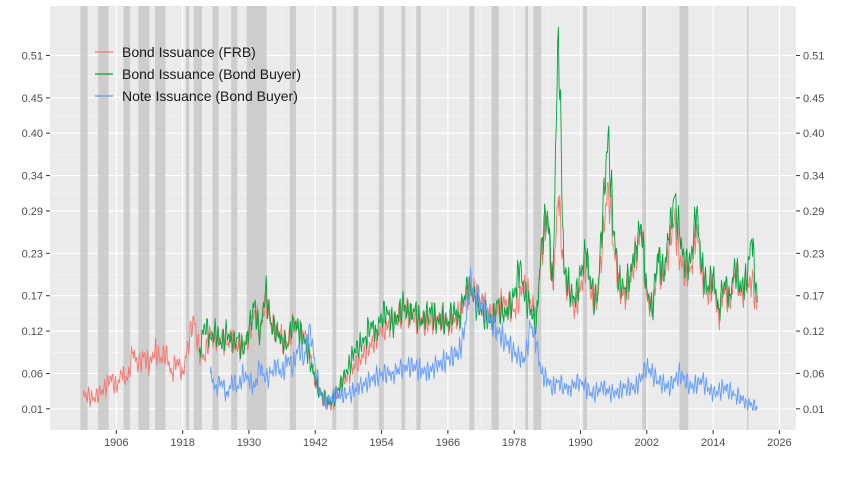 This screenshot has width=850, height=480. What do you see at coordinates (32, 177) in the screenshot?
I see `y-tick-label-left: 0.34` at bounding box center [32, 177].